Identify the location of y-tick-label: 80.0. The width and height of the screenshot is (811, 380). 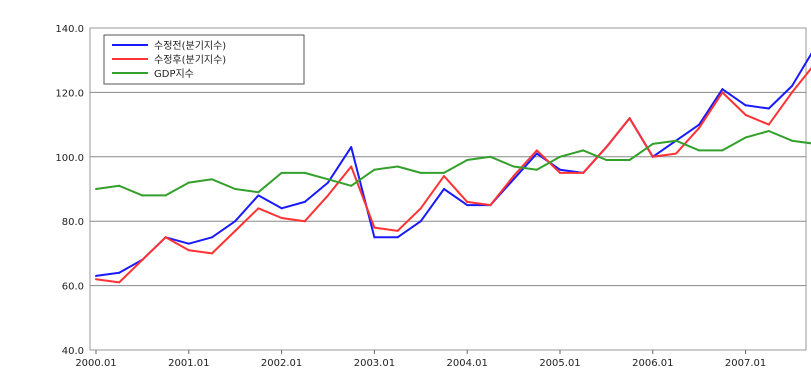
(73, 222).